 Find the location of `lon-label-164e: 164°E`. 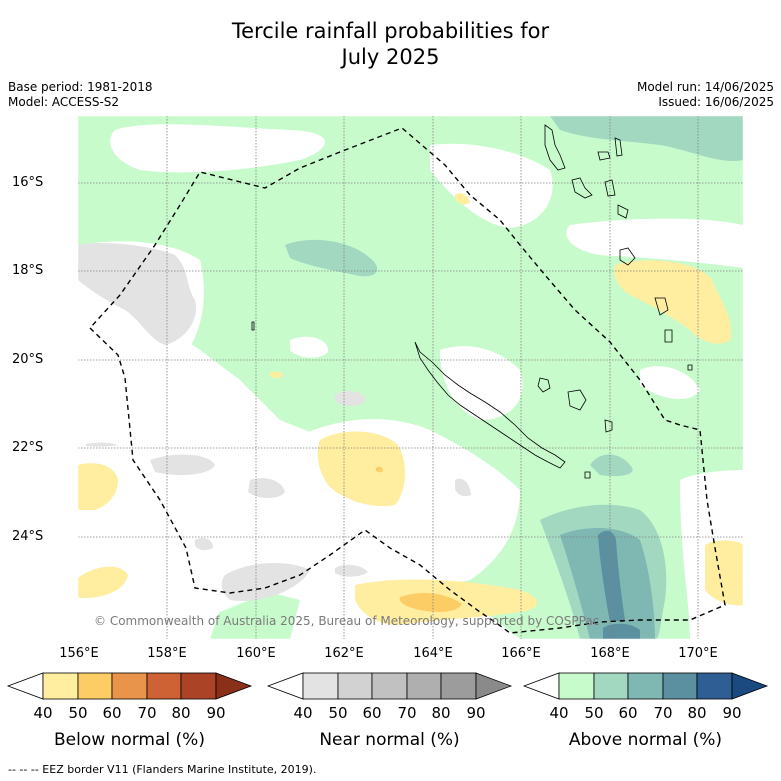

lon-label-164e: 164°E is located at coordinates (433, 653).